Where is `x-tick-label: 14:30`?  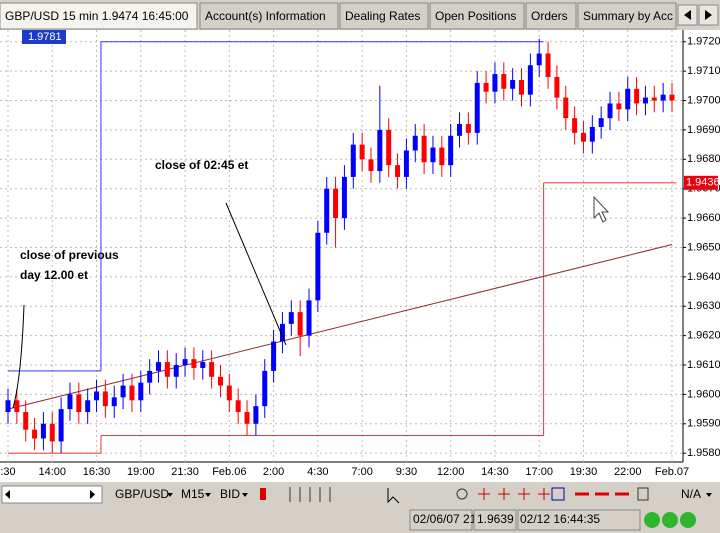 x-tick-label: 14:30 is located at coordinates (495, 472).